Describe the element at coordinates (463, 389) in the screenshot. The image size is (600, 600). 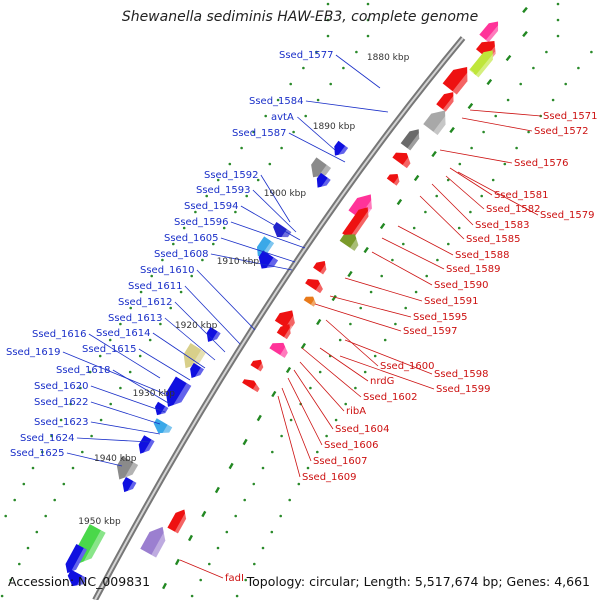
I see `gene-label-Ssed_1599: Ssed_1599` at that location.